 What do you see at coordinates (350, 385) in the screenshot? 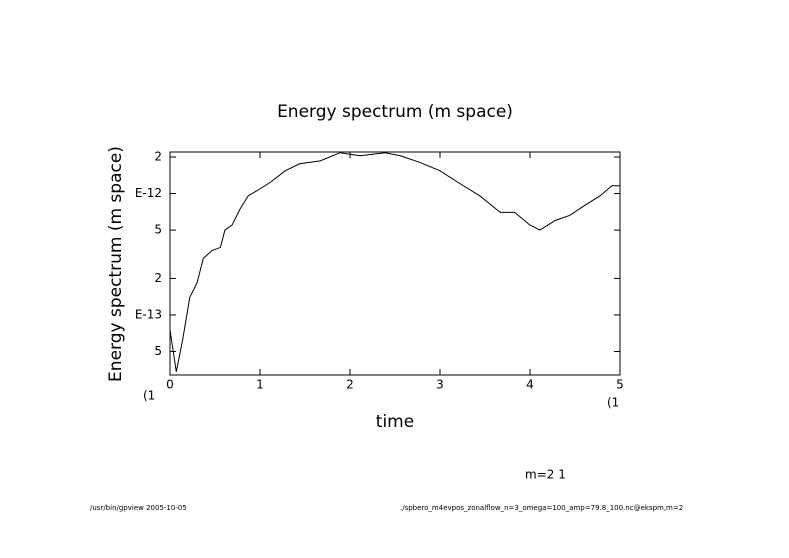
I see `x-tick-label: 2` at bounding box center [350, 385].